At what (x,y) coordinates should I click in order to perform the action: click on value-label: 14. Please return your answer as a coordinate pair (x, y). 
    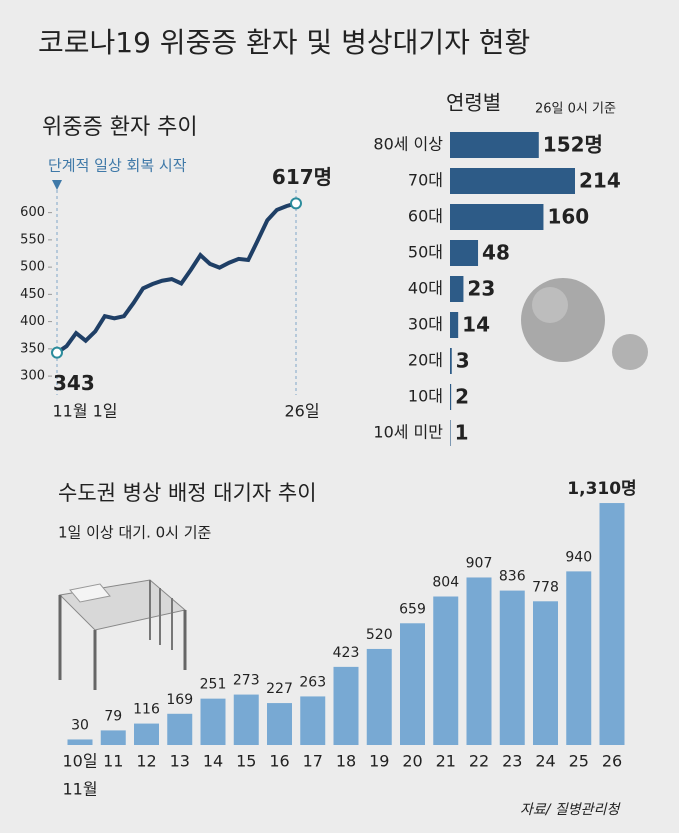
    Looking at the image, I should click on (476, 325).